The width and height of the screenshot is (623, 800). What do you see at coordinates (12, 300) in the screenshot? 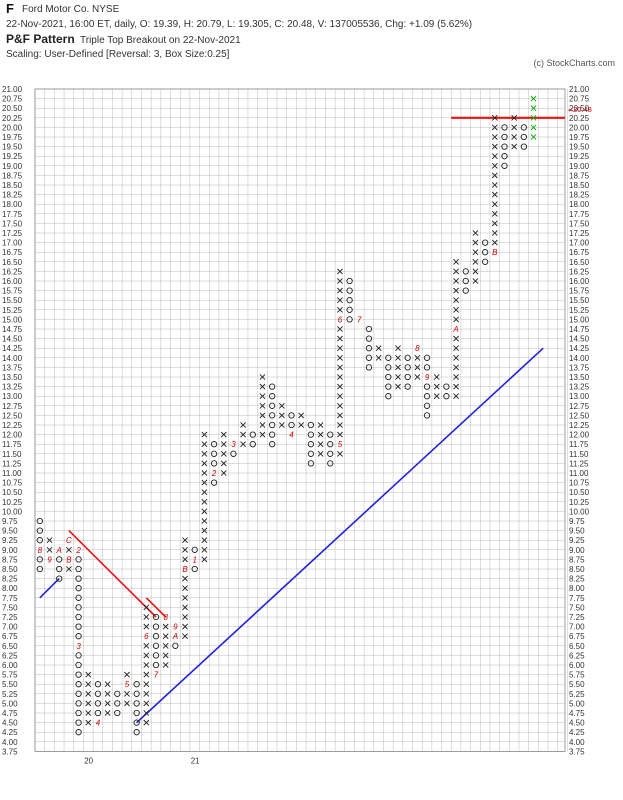
I see `y-tick-label-left: 15.50` at bounding box center [12, 300].